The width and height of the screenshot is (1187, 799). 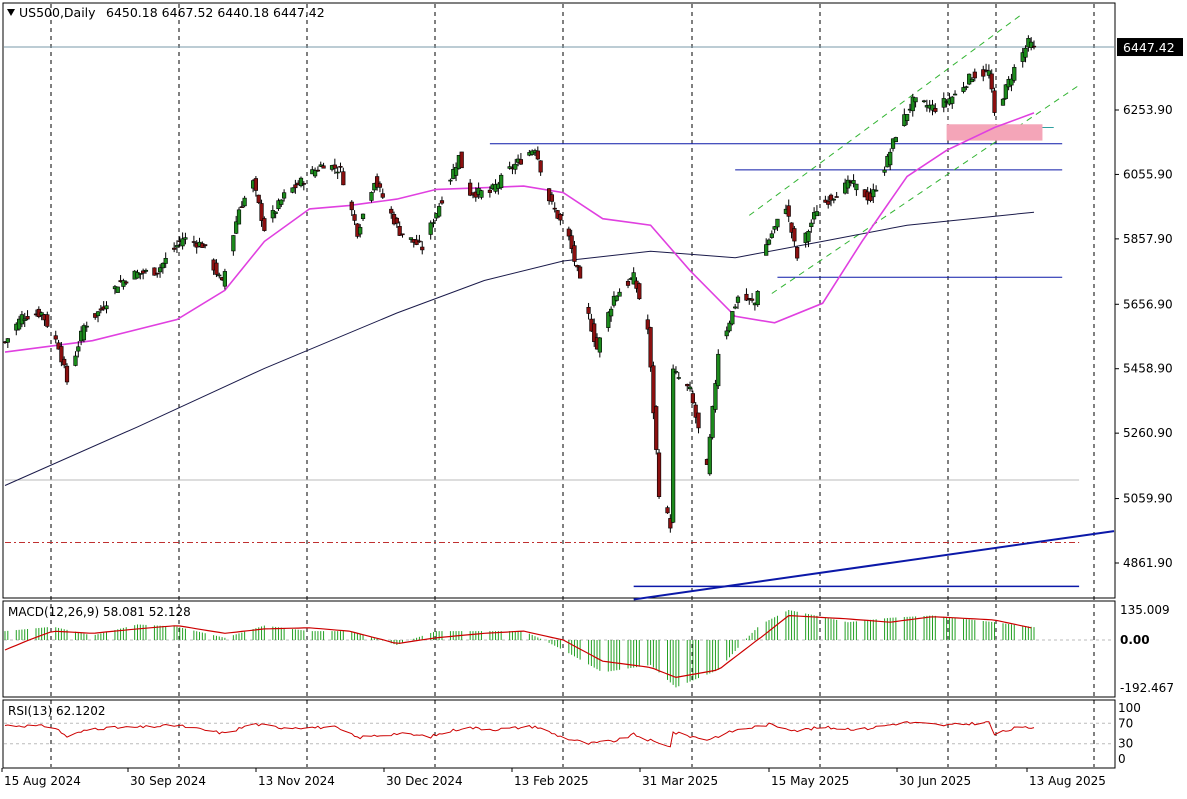 I want to click on rsi-scale-label: 70, so click(x=1125, y=723).